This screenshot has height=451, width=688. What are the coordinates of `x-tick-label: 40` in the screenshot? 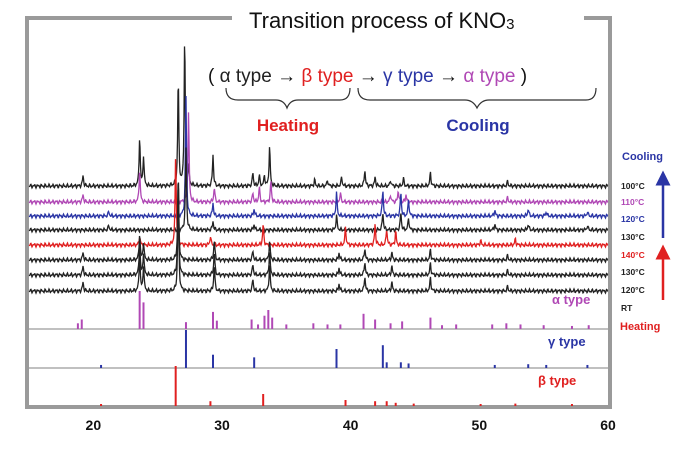 It's located at (351, 425).